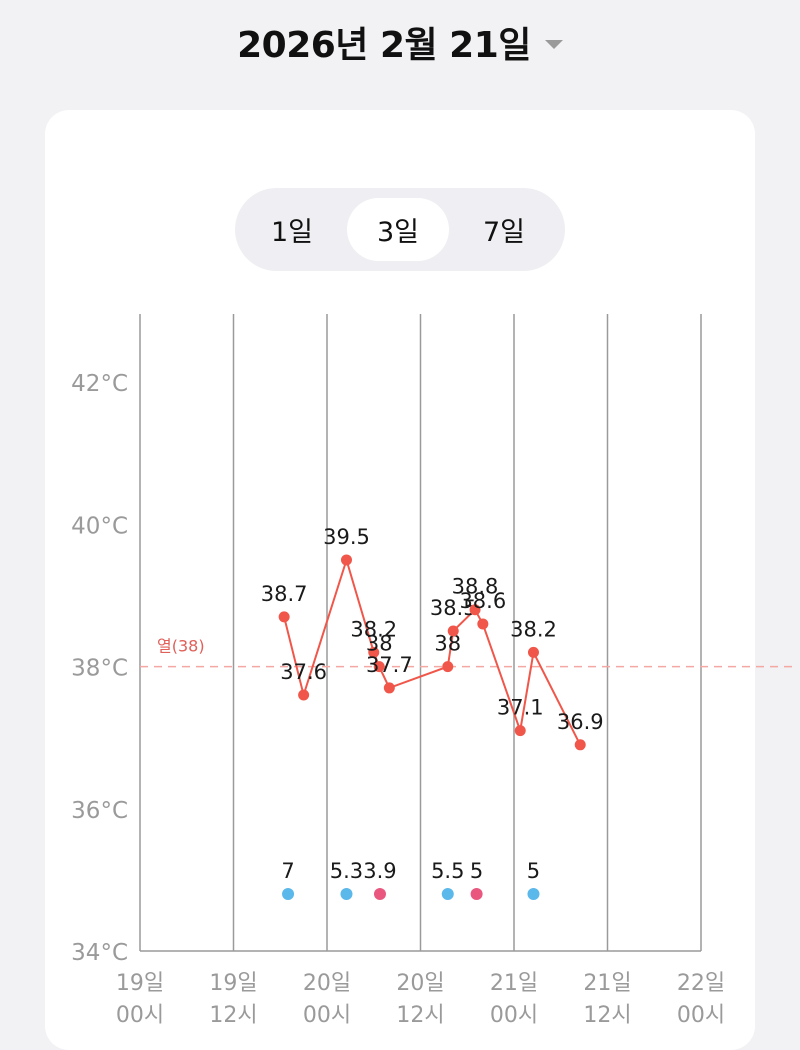  What do you see at coordinates (447, 871) in the screenshot?
I see `dose-value-label: 5.5` at bounding box center [447, 871].